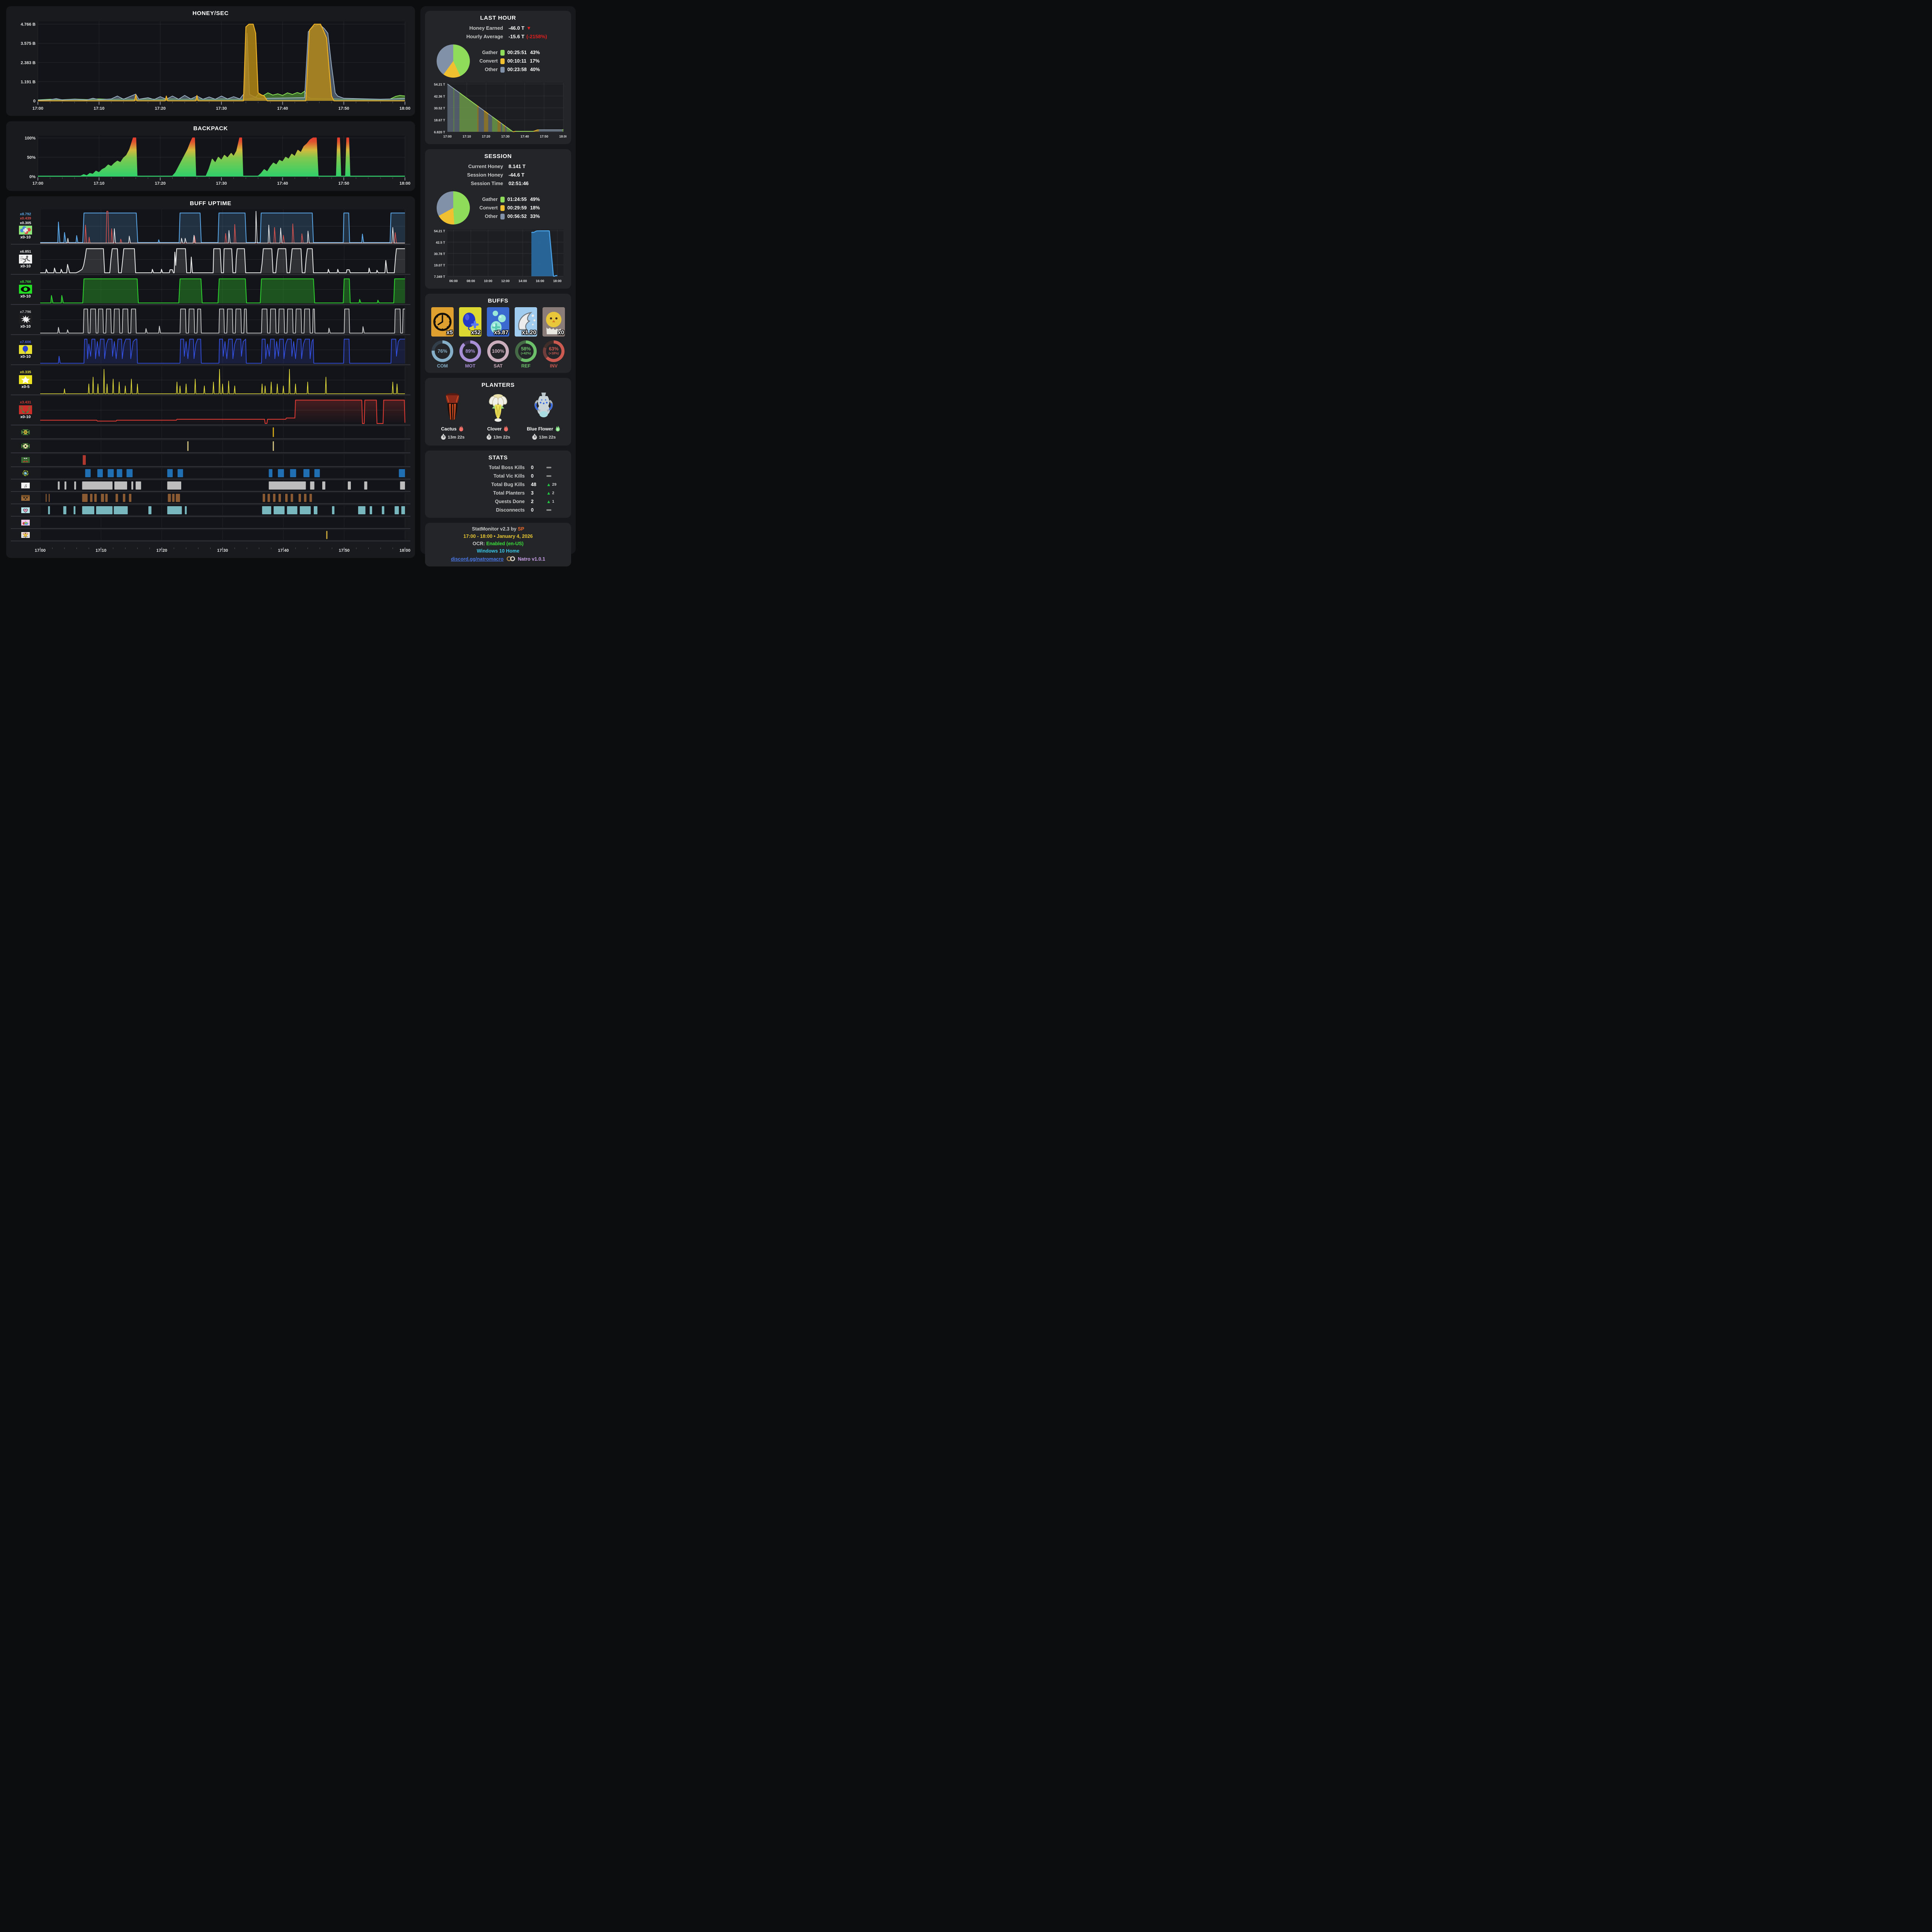 The image size is (1932, 1932). What do you see at coordinates (99, 109) in the screenshot?
I see `svg-text: 17:10` at bounding box center [99, 109].